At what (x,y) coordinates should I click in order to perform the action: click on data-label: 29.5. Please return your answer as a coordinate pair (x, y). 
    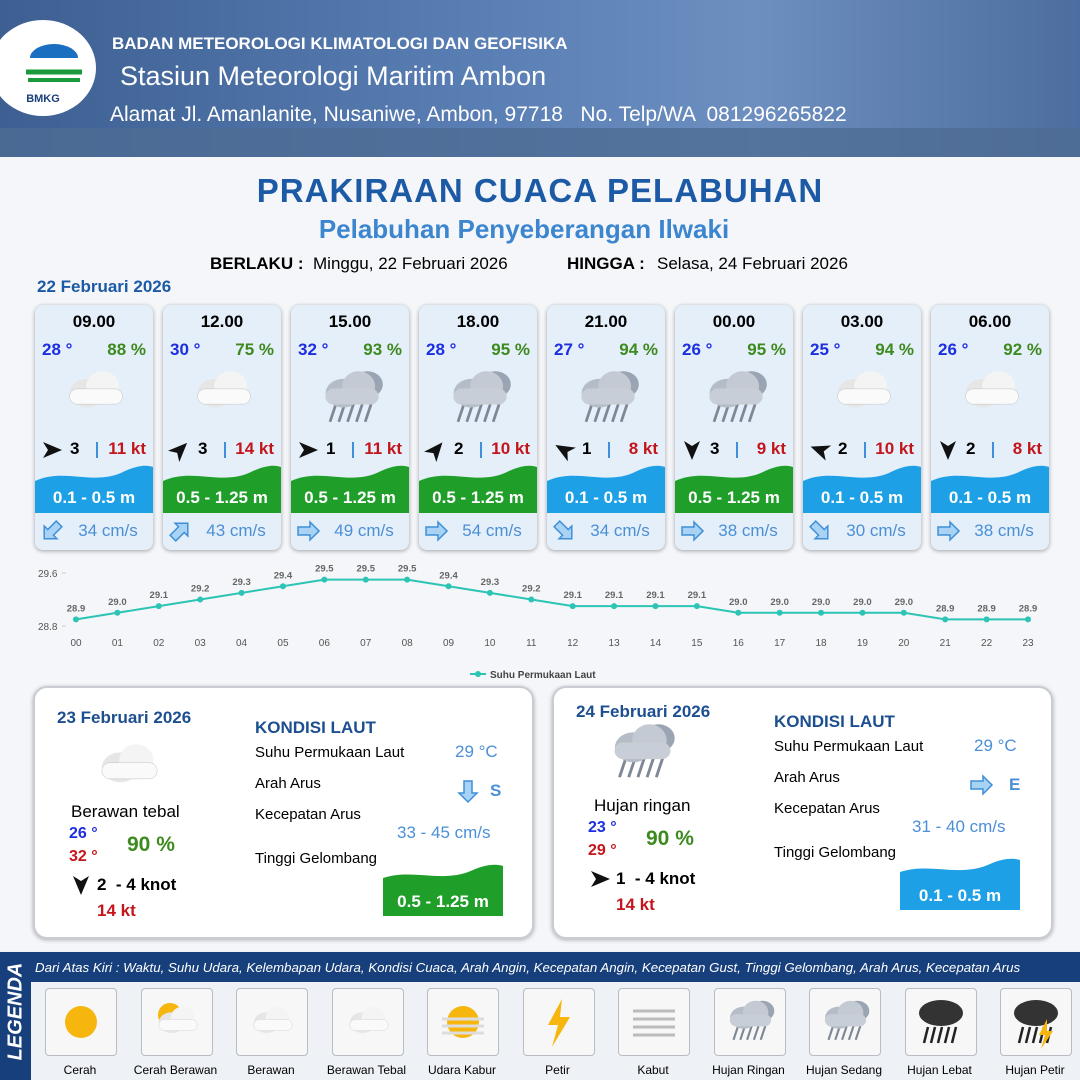
    Looking at the image, I should click on (324, 569).